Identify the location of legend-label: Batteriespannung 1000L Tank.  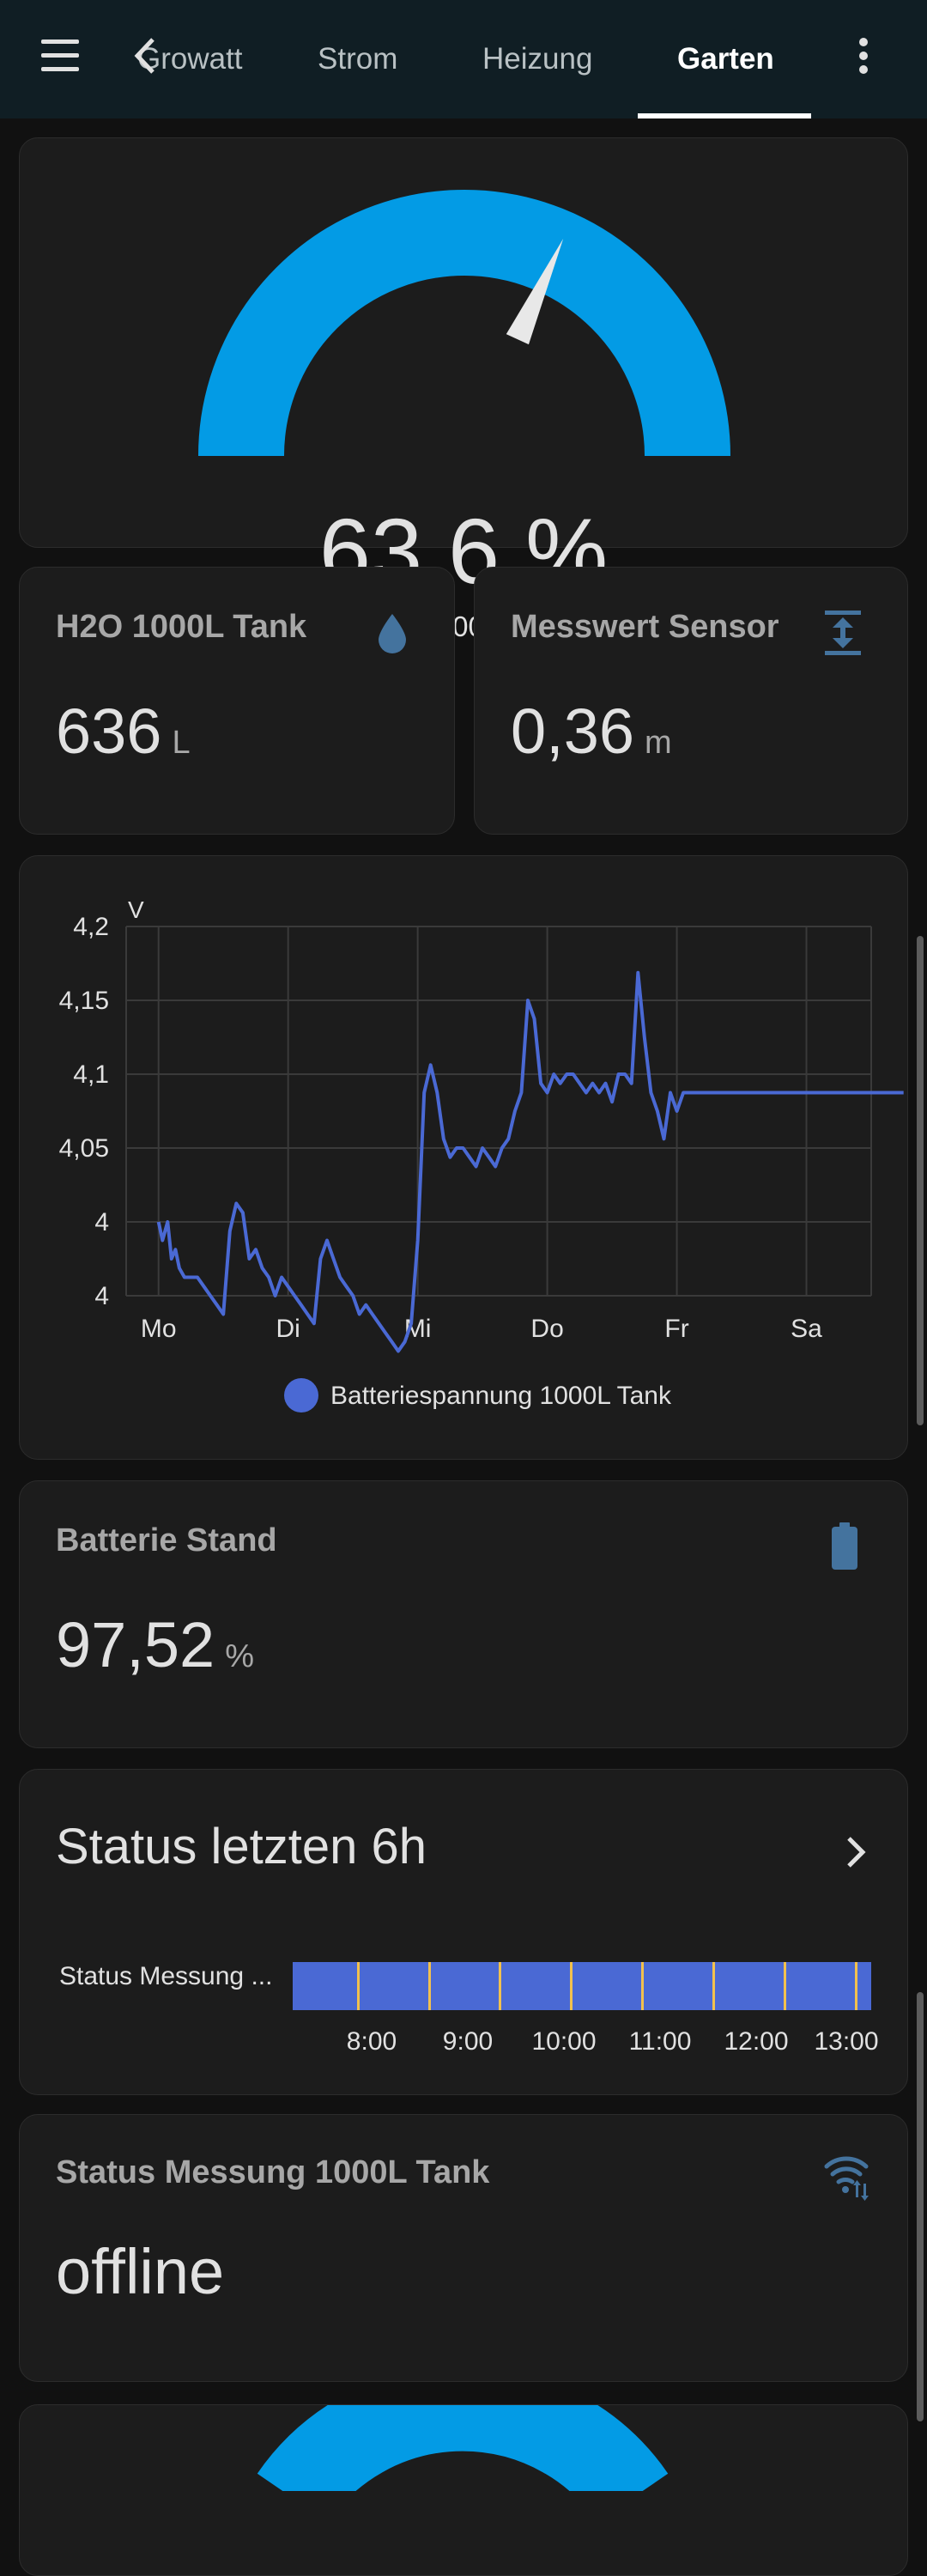
(501, 1396).